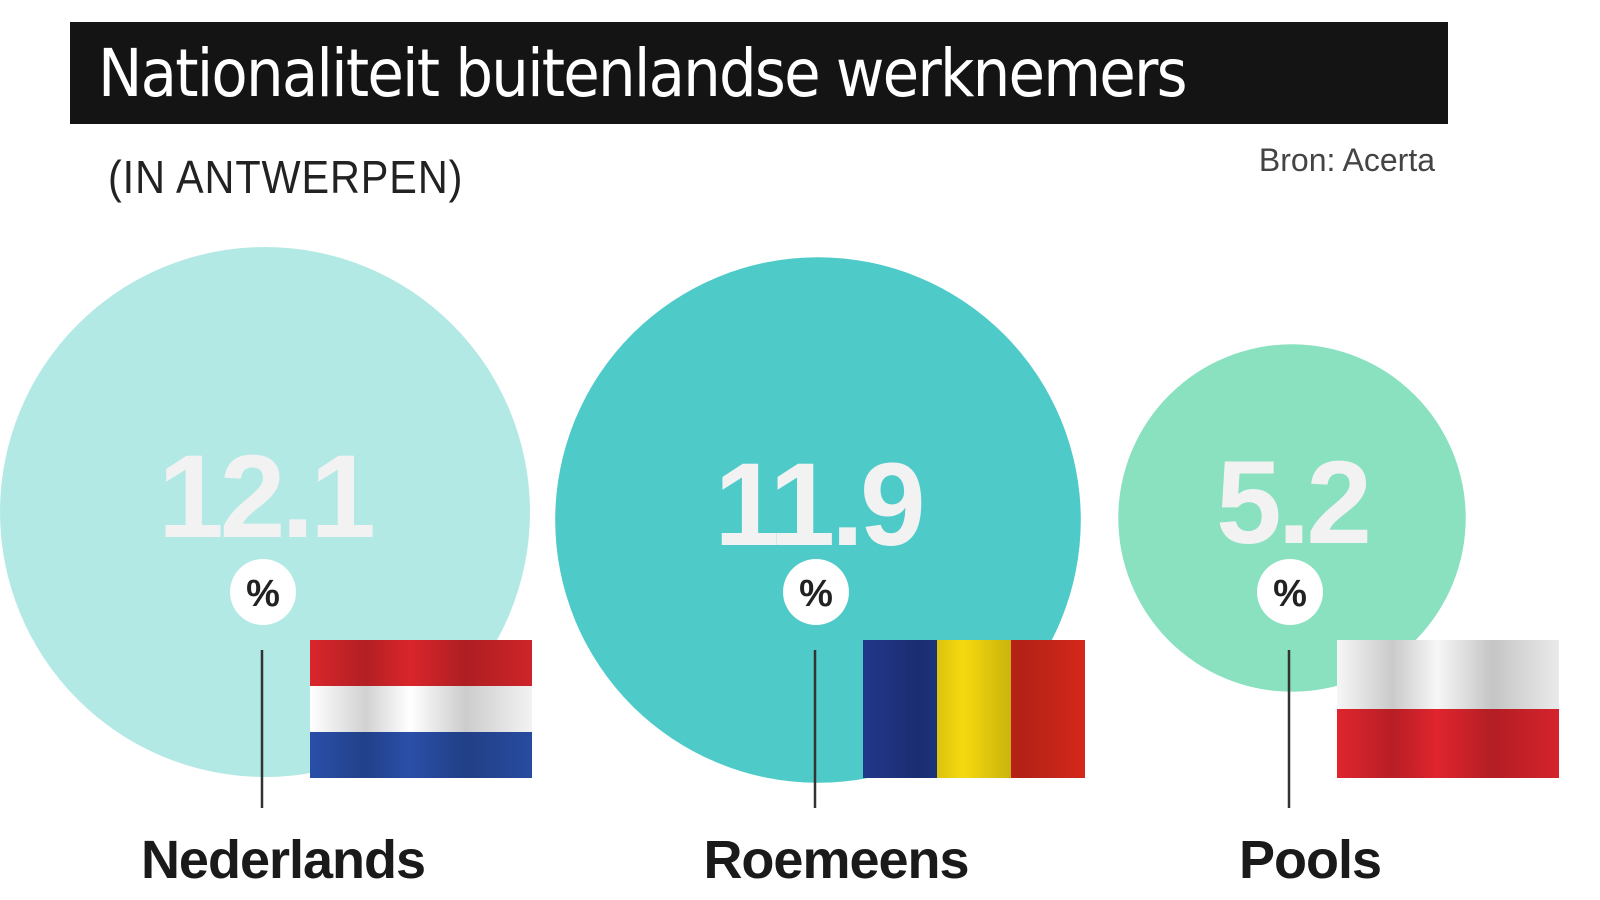 This screenshot has width=1600, height=900. I want to click on chart-subtitle: (IN ANTWERPEN), so click(286, 177).